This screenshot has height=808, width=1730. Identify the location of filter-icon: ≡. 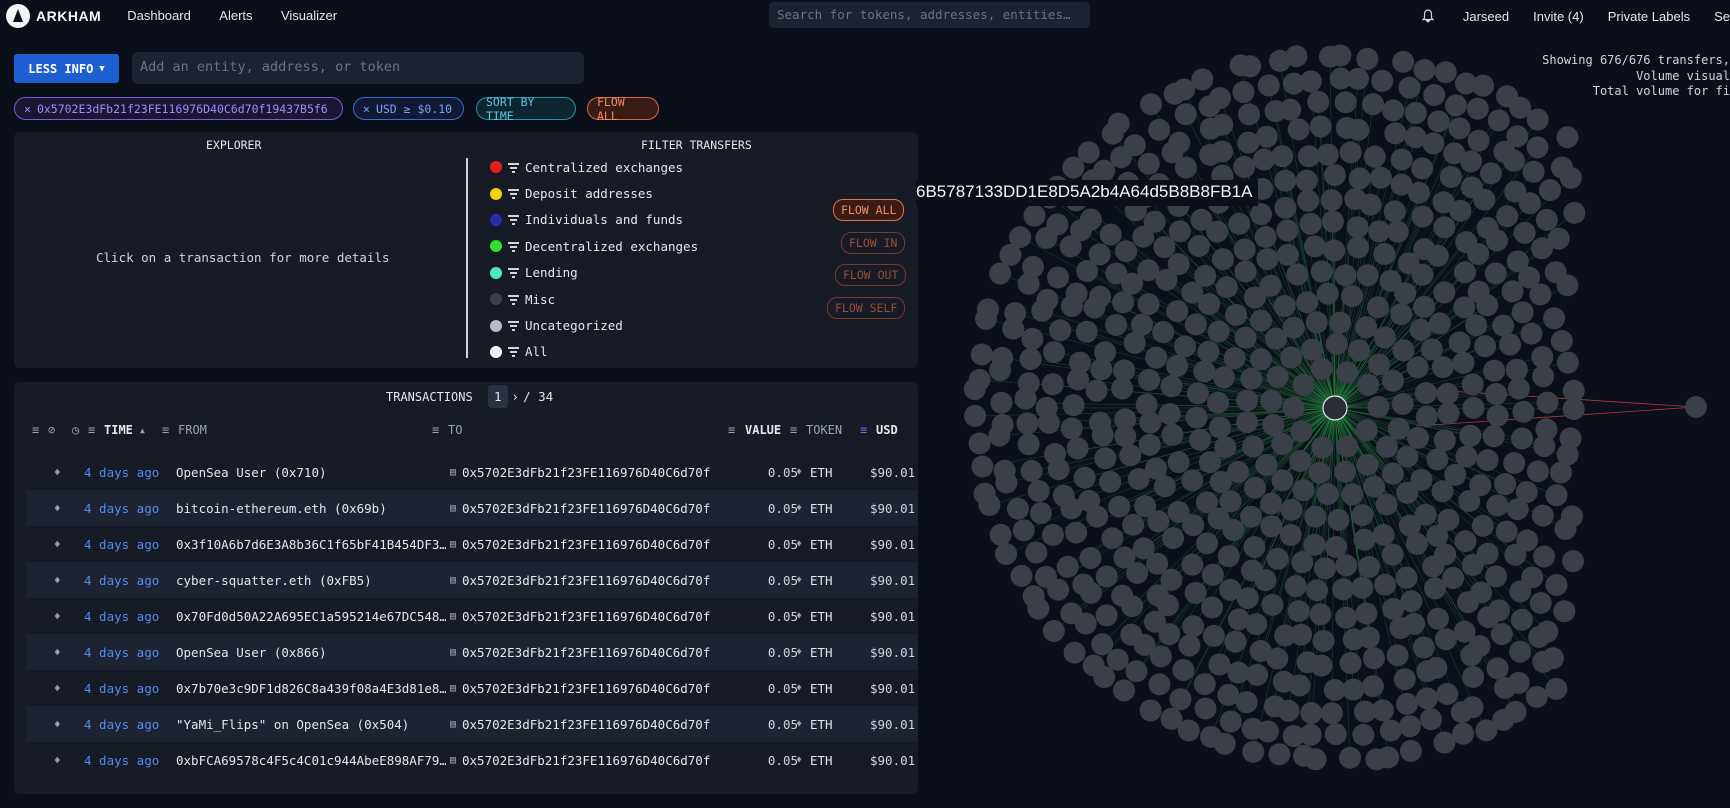
(436, 430).